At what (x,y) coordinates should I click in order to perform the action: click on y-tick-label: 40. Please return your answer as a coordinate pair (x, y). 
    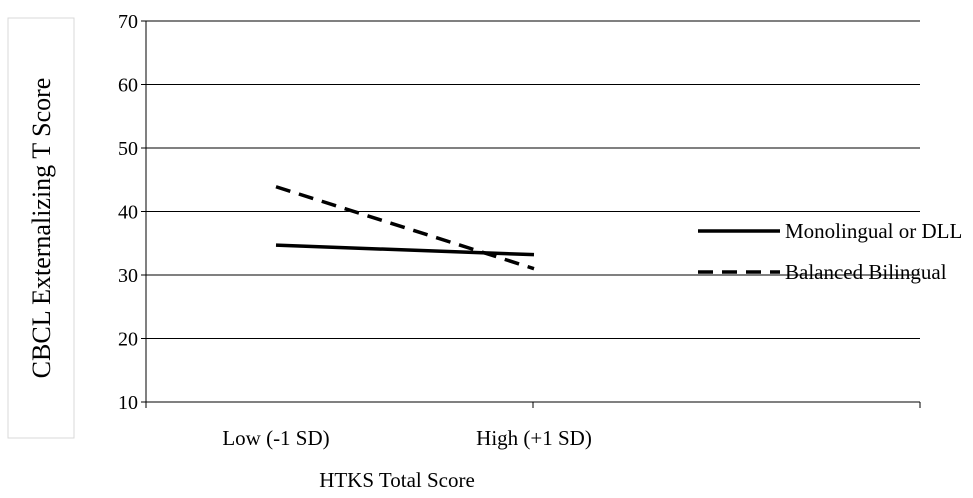
    Looking at the image, I should click on (128, 213).